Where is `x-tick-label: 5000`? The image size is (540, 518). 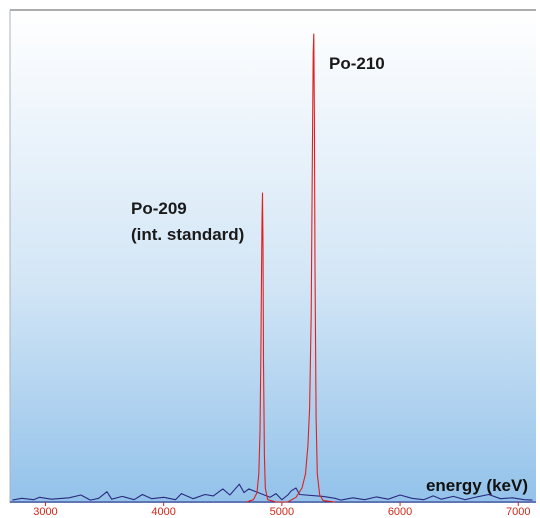 x-tick-label: 5000 is located at coordinates (282, 512).